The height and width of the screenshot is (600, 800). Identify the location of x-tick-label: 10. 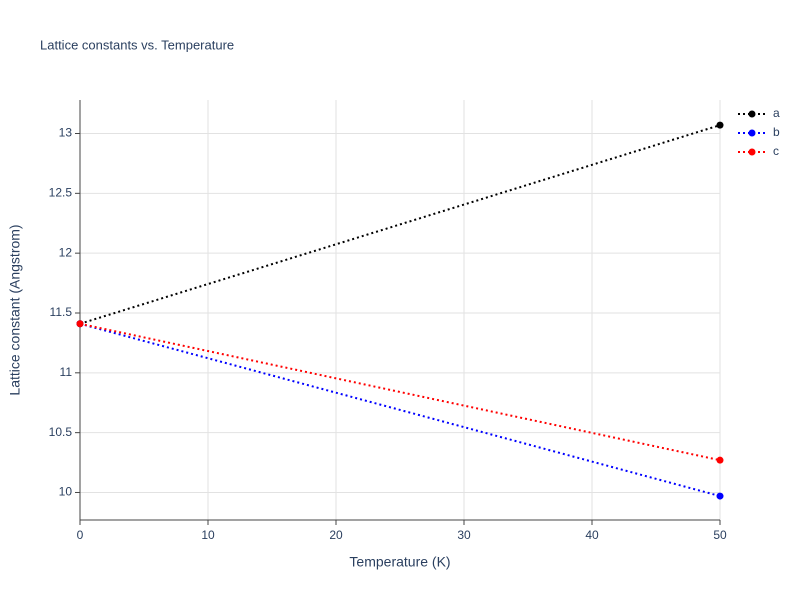
(208, 535).